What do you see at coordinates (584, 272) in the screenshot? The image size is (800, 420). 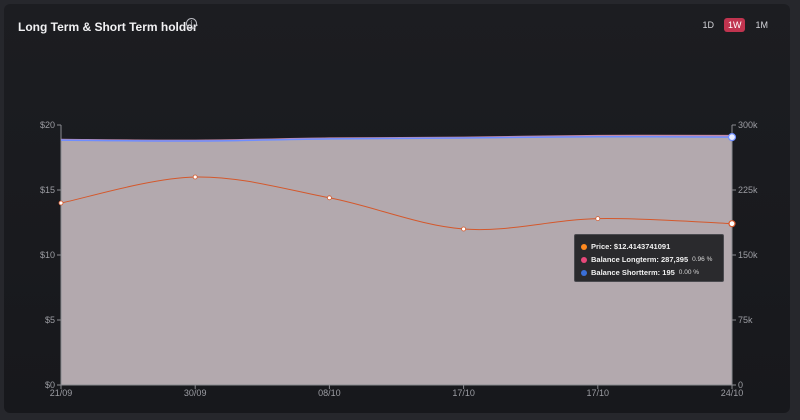 I see `shortterm-dot-icon` at bounding box center [584, 272].